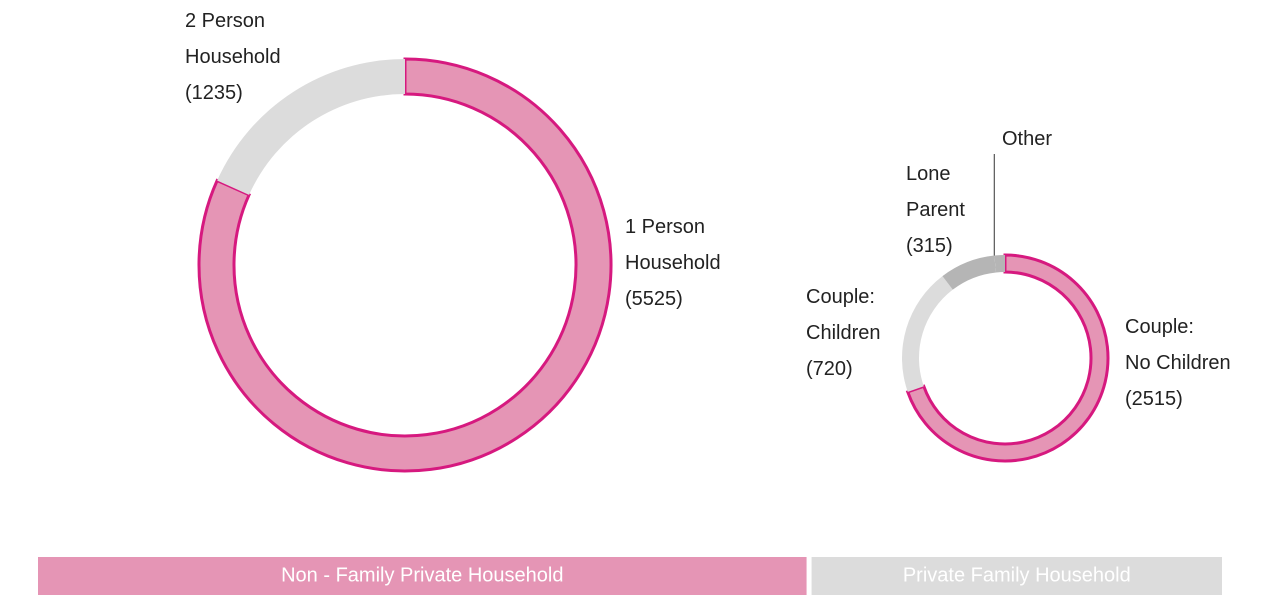  I want to click on segment-label: Couple: No Children (2515), so click(1178, 363).